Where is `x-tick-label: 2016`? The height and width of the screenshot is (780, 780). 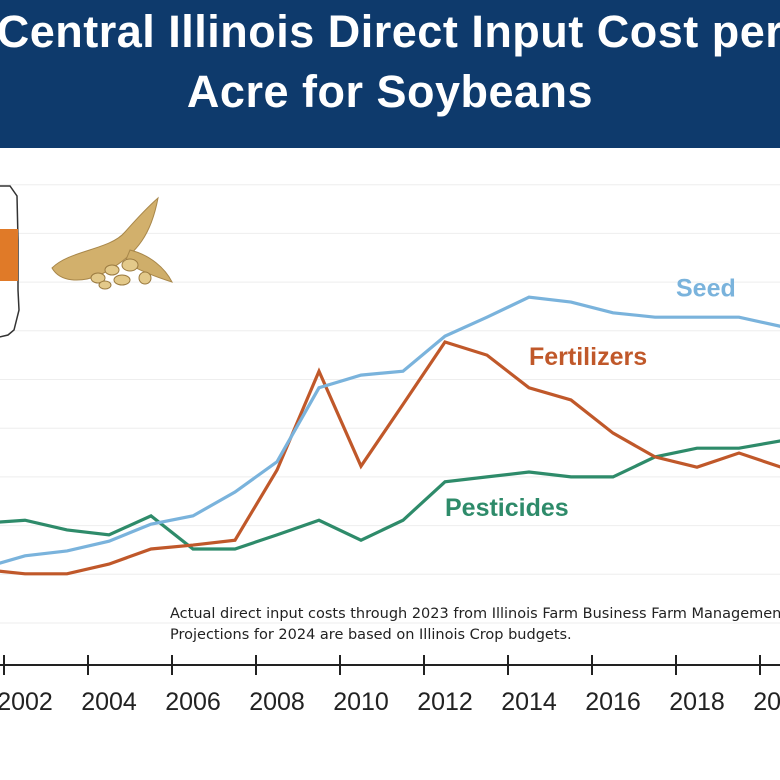 x-tick-label: 2016 is located at coordinates (613, 702).